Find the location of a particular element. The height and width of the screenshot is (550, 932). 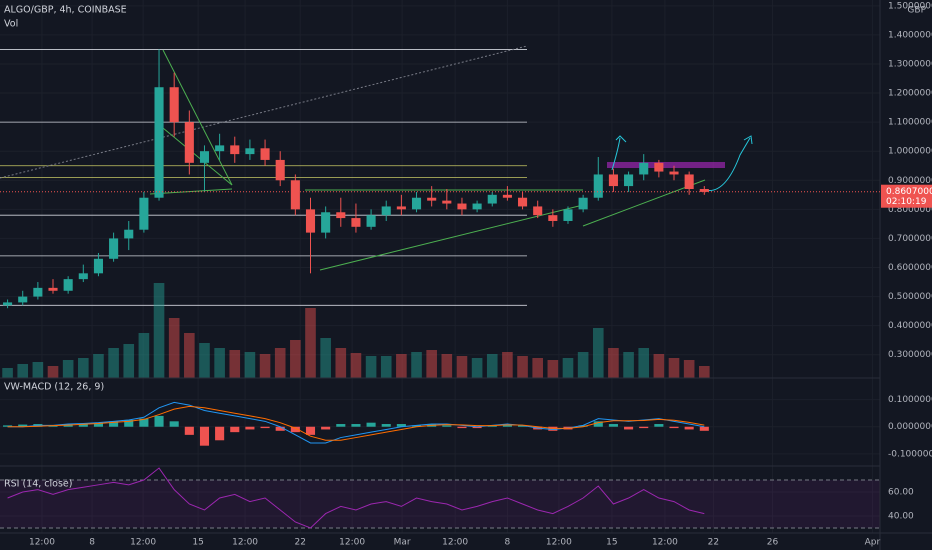

chart-title: ALGO/GBP, 4h, COINBASE is located at coordinates (65, 10).